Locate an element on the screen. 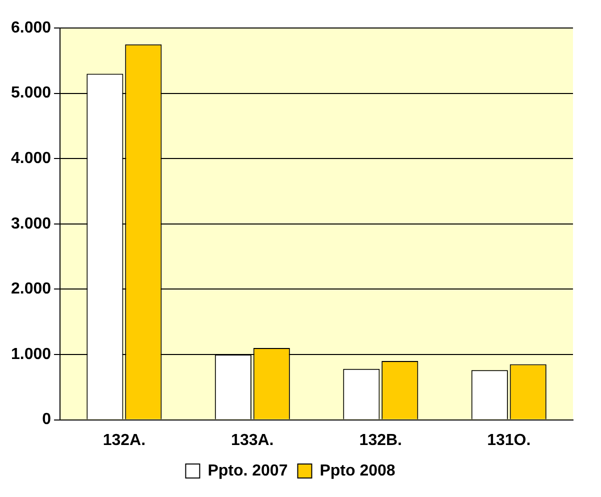 This screenshot has height=497, width=601. y-tick-label: 4.000 is located at coordinates (31, 159).